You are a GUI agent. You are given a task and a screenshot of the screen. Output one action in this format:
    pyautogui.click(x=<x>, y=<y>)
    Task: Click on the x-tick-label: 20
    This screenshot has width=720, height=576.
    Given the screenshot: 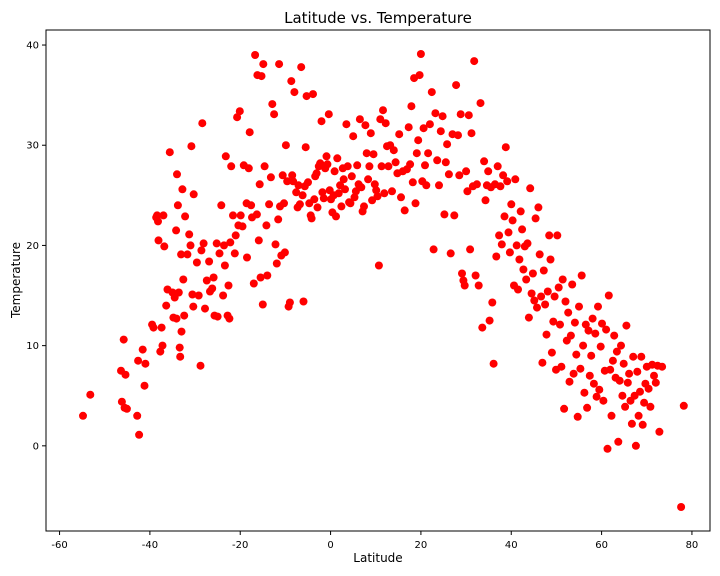 What is the action you would take?
    pyautogui.click(x=421, y=545)
    